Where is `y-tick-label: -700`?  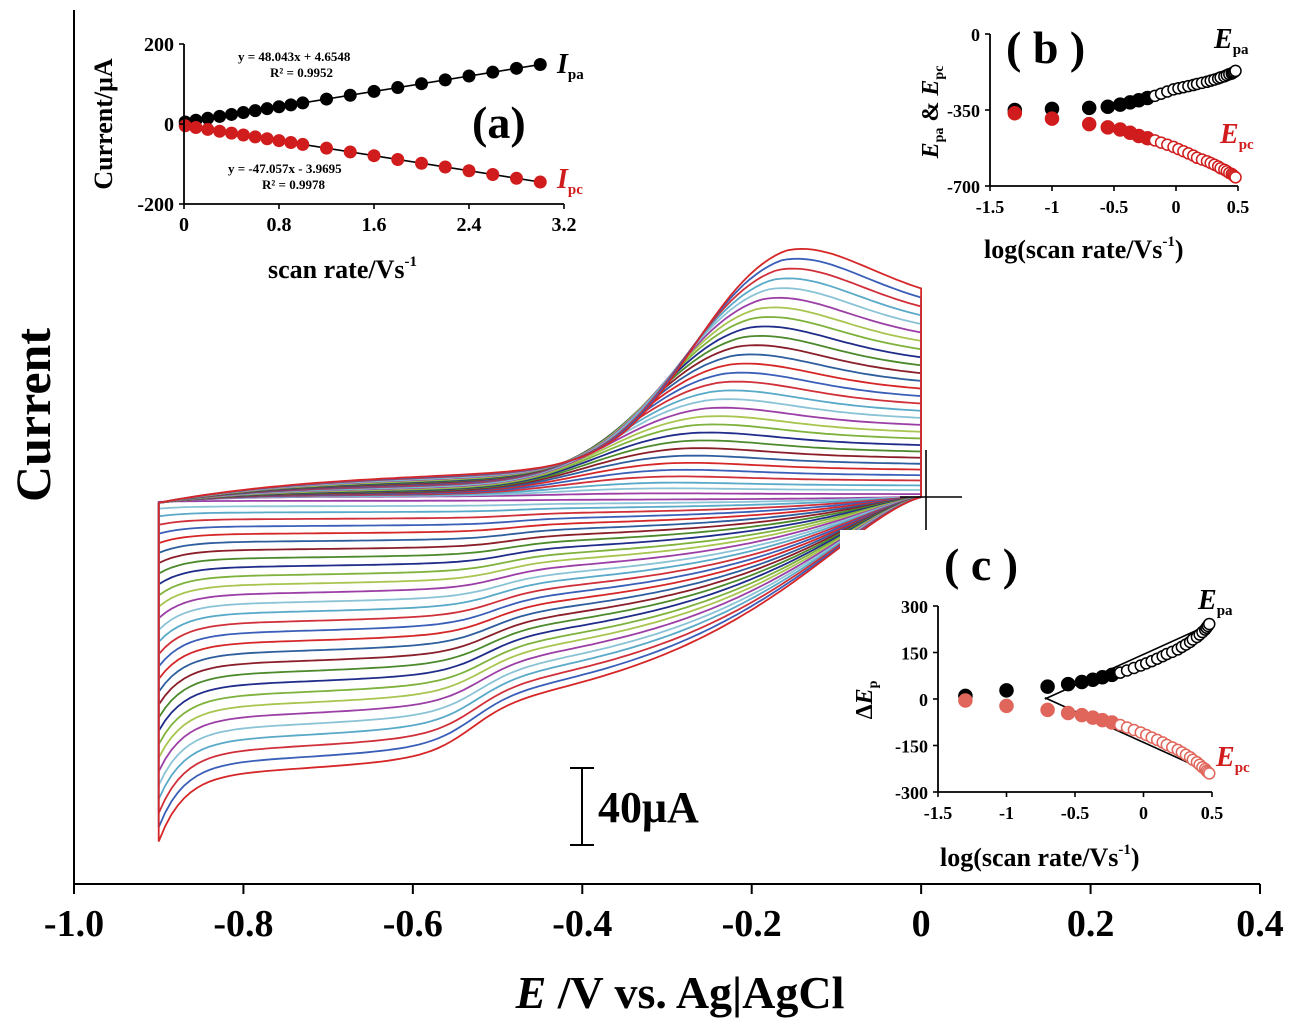
y-tick-label: -700 is located at coordinates (963, 187).